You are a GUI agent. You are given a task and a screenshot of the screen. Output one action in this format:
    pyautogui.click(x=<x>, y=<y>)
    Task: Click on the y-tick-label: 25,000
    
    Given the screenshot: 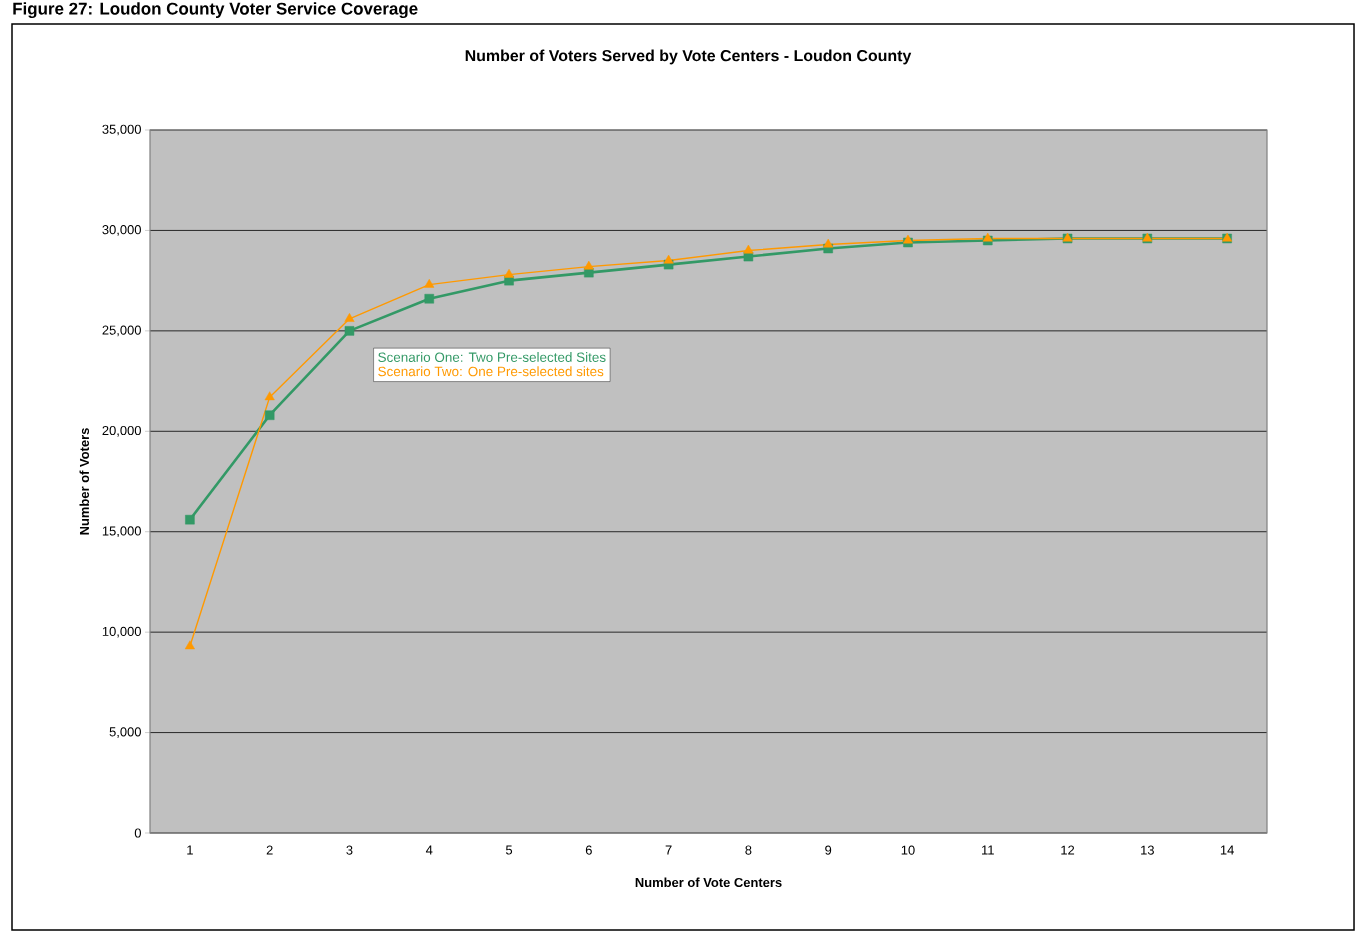 What is the action you would take?
    pyautogui.click(x=121, y=331)
    